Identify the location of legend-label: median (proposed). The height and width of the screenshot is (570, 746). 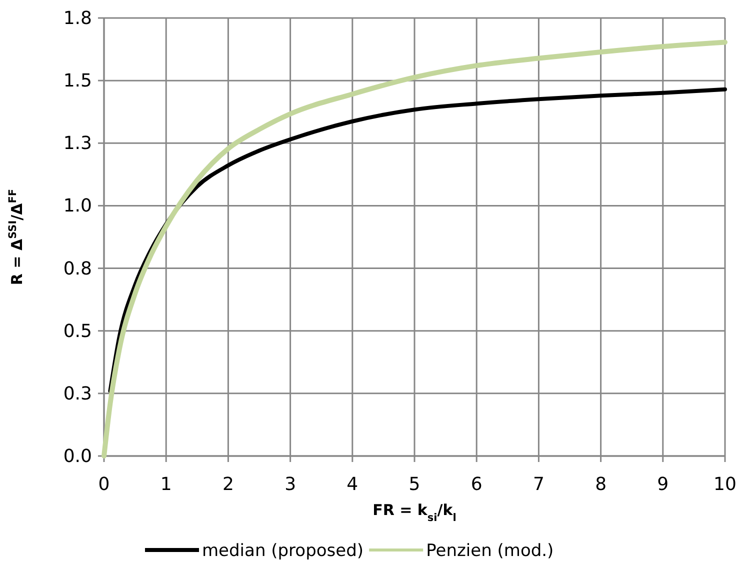
(283, 551).